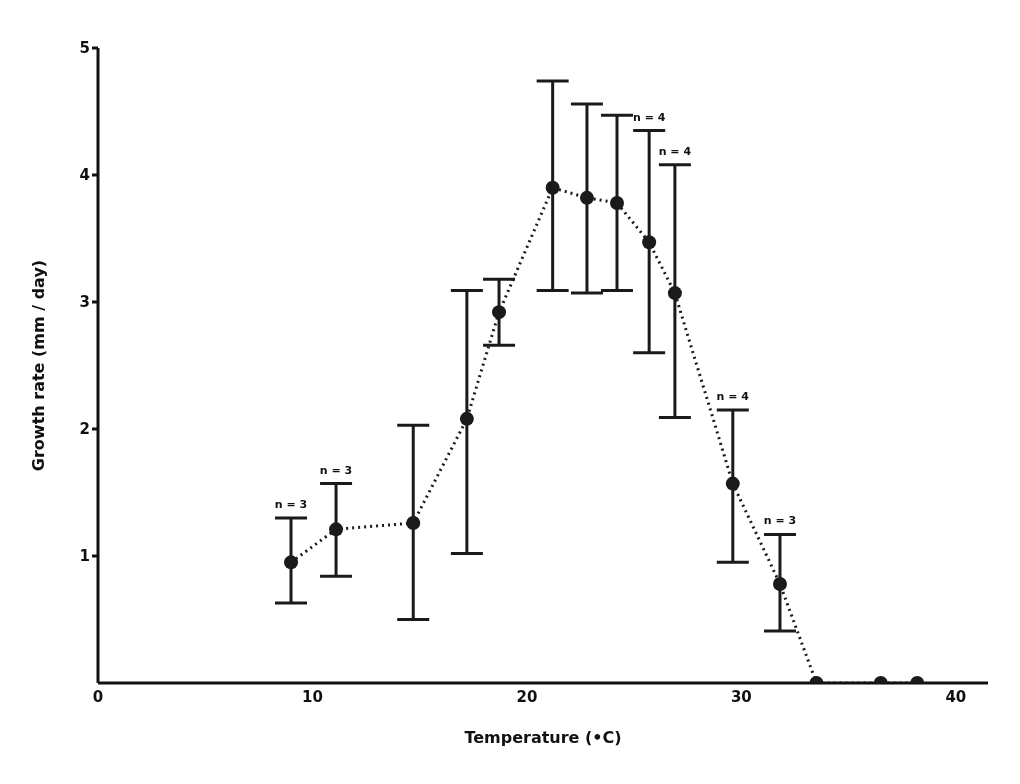 This screenshot has width=1020, height=784. Describe the element at coordinates (312, 696) in the screenshot. I see `x-tick-label: 10` at that location.